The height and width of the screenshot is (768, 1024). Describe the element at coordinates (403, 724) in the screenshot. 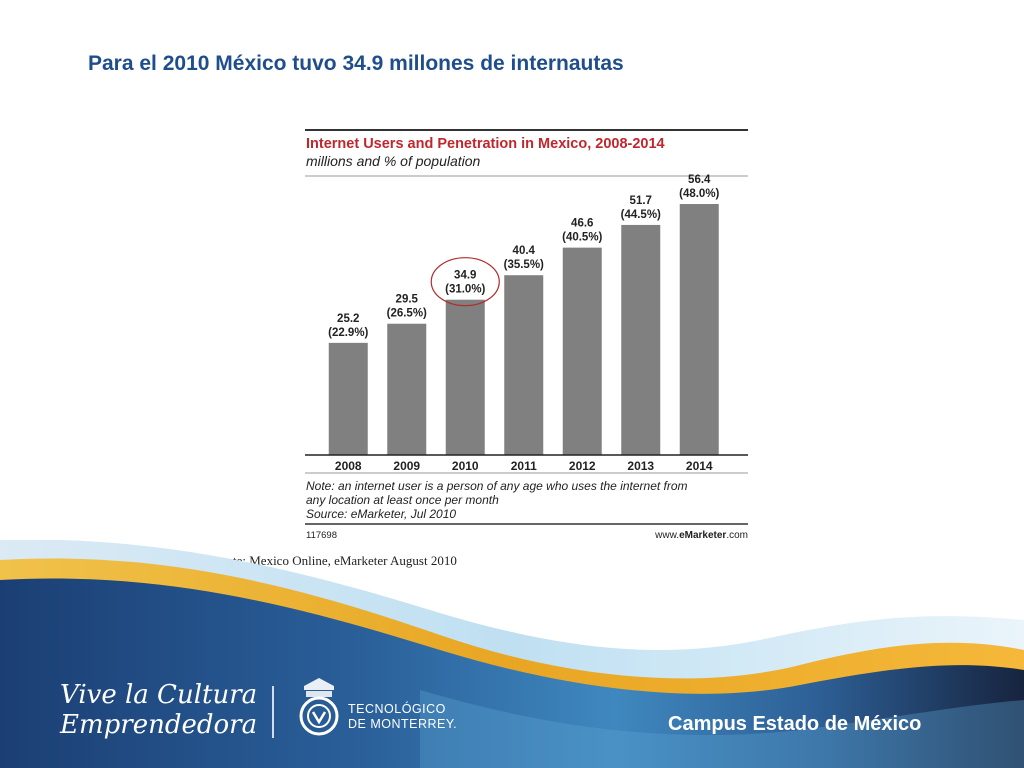

I see `institution-line2: DE MONTERREY.` at that location.